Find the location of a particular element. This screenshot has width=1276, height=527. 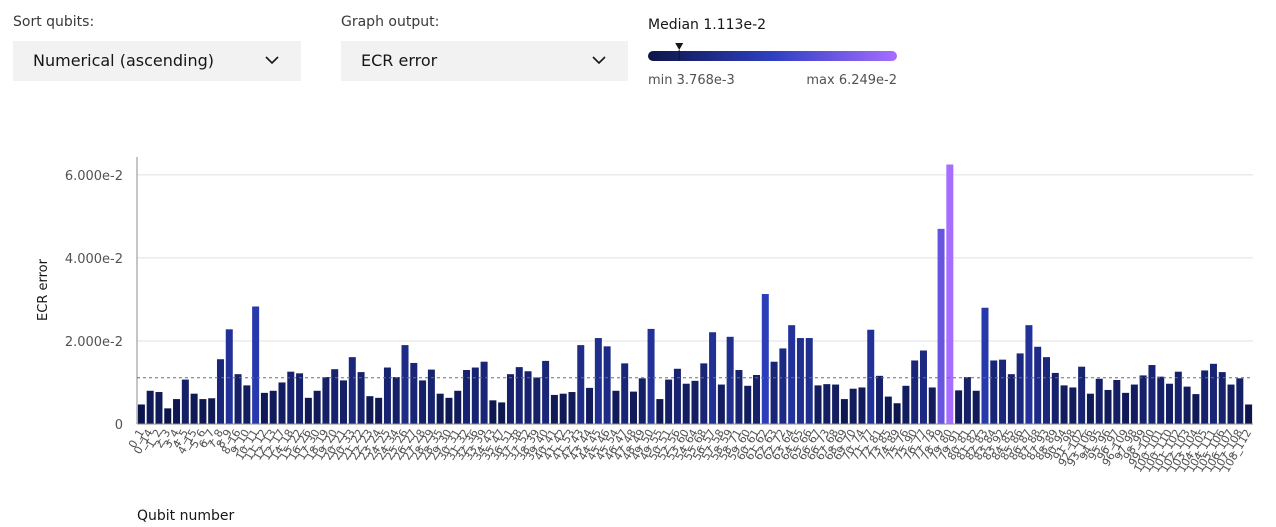

output-label: Graph output: is located at coordinates (390, 22).